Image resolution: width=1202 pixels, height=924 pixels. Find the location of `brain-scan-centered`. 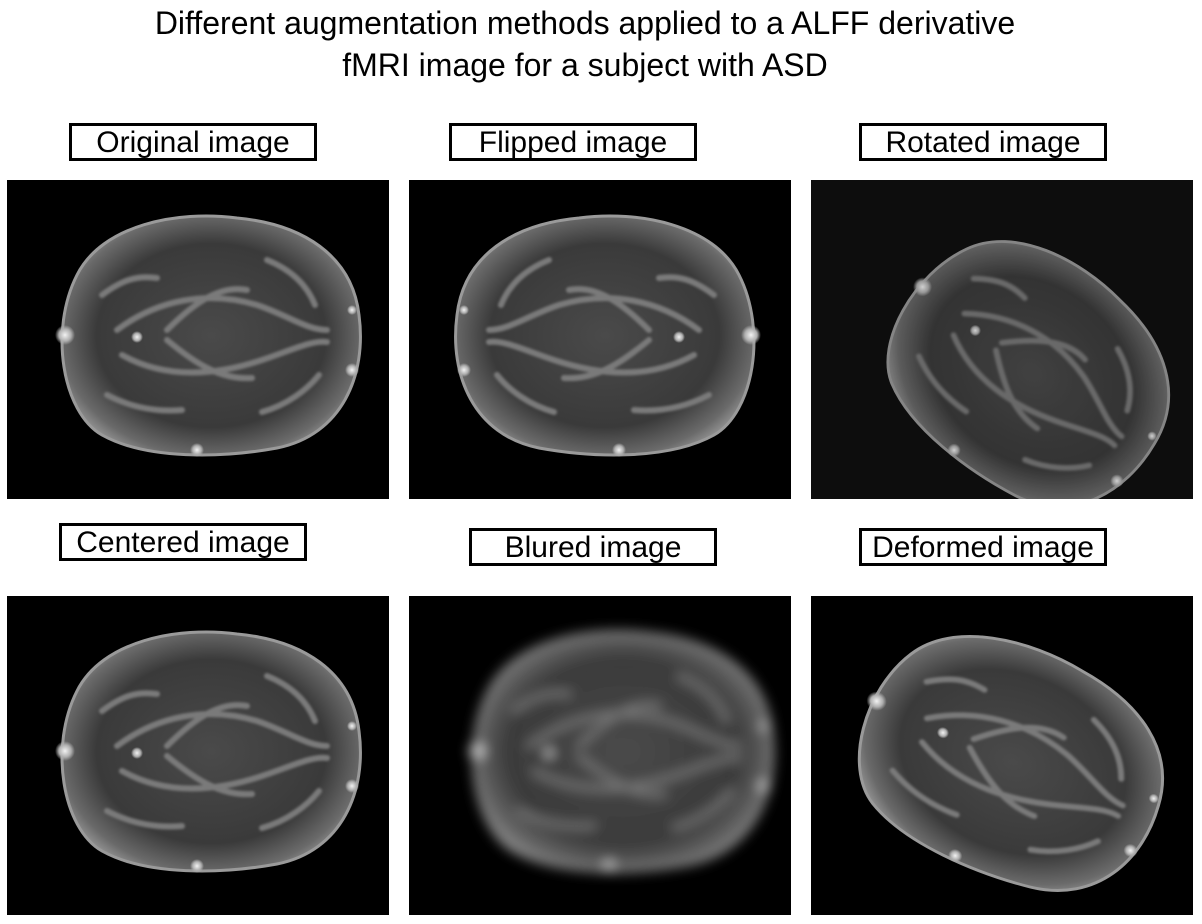

brain-scan-centered is located at coordinates (207, 752).